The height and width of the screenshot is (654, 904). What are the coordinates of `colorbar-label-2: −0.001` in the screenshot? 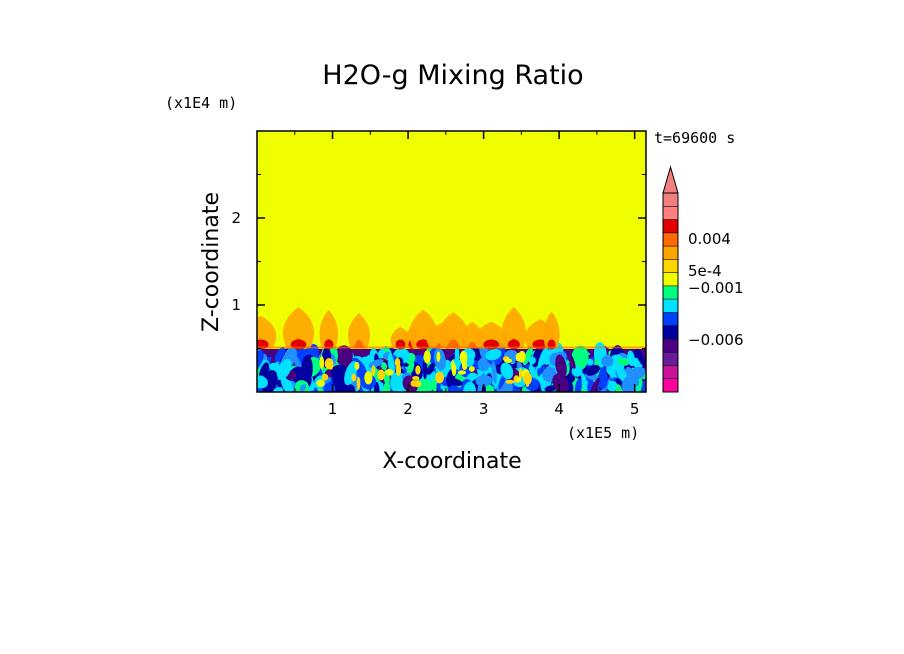 It's located at (716, 288).